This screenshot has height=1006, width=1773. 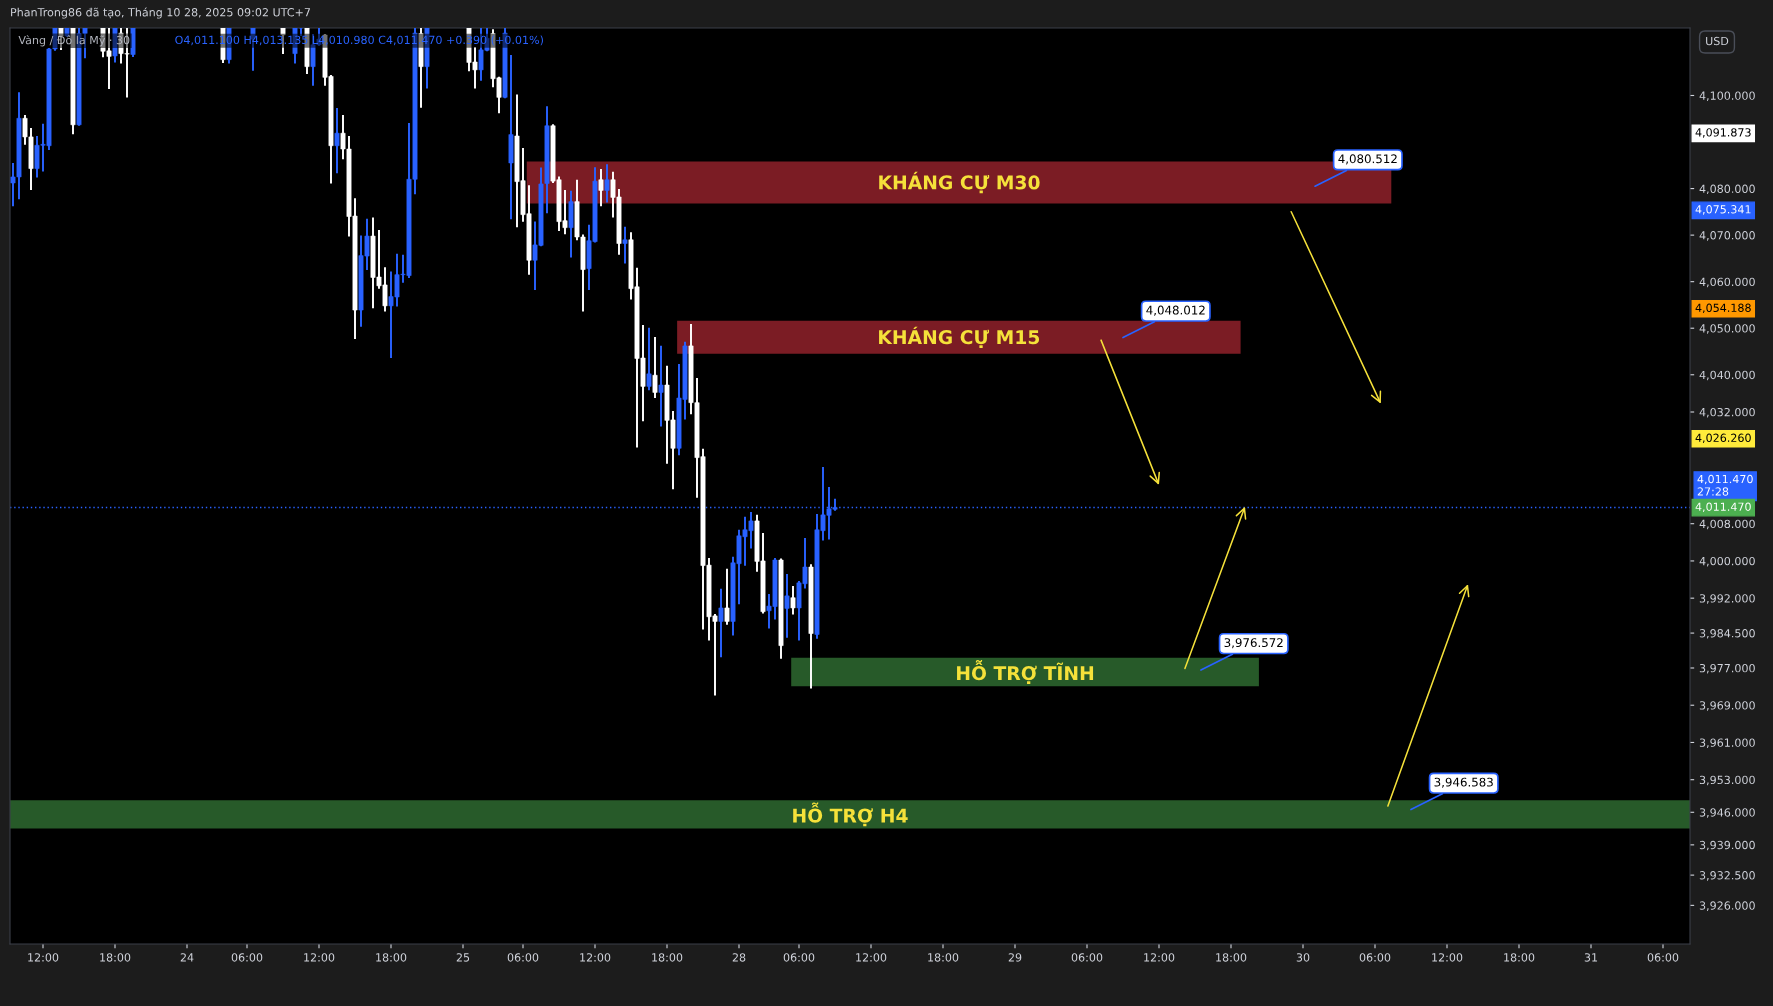 I want to click on x-tick-label: 24, so click(x=187, y=957).